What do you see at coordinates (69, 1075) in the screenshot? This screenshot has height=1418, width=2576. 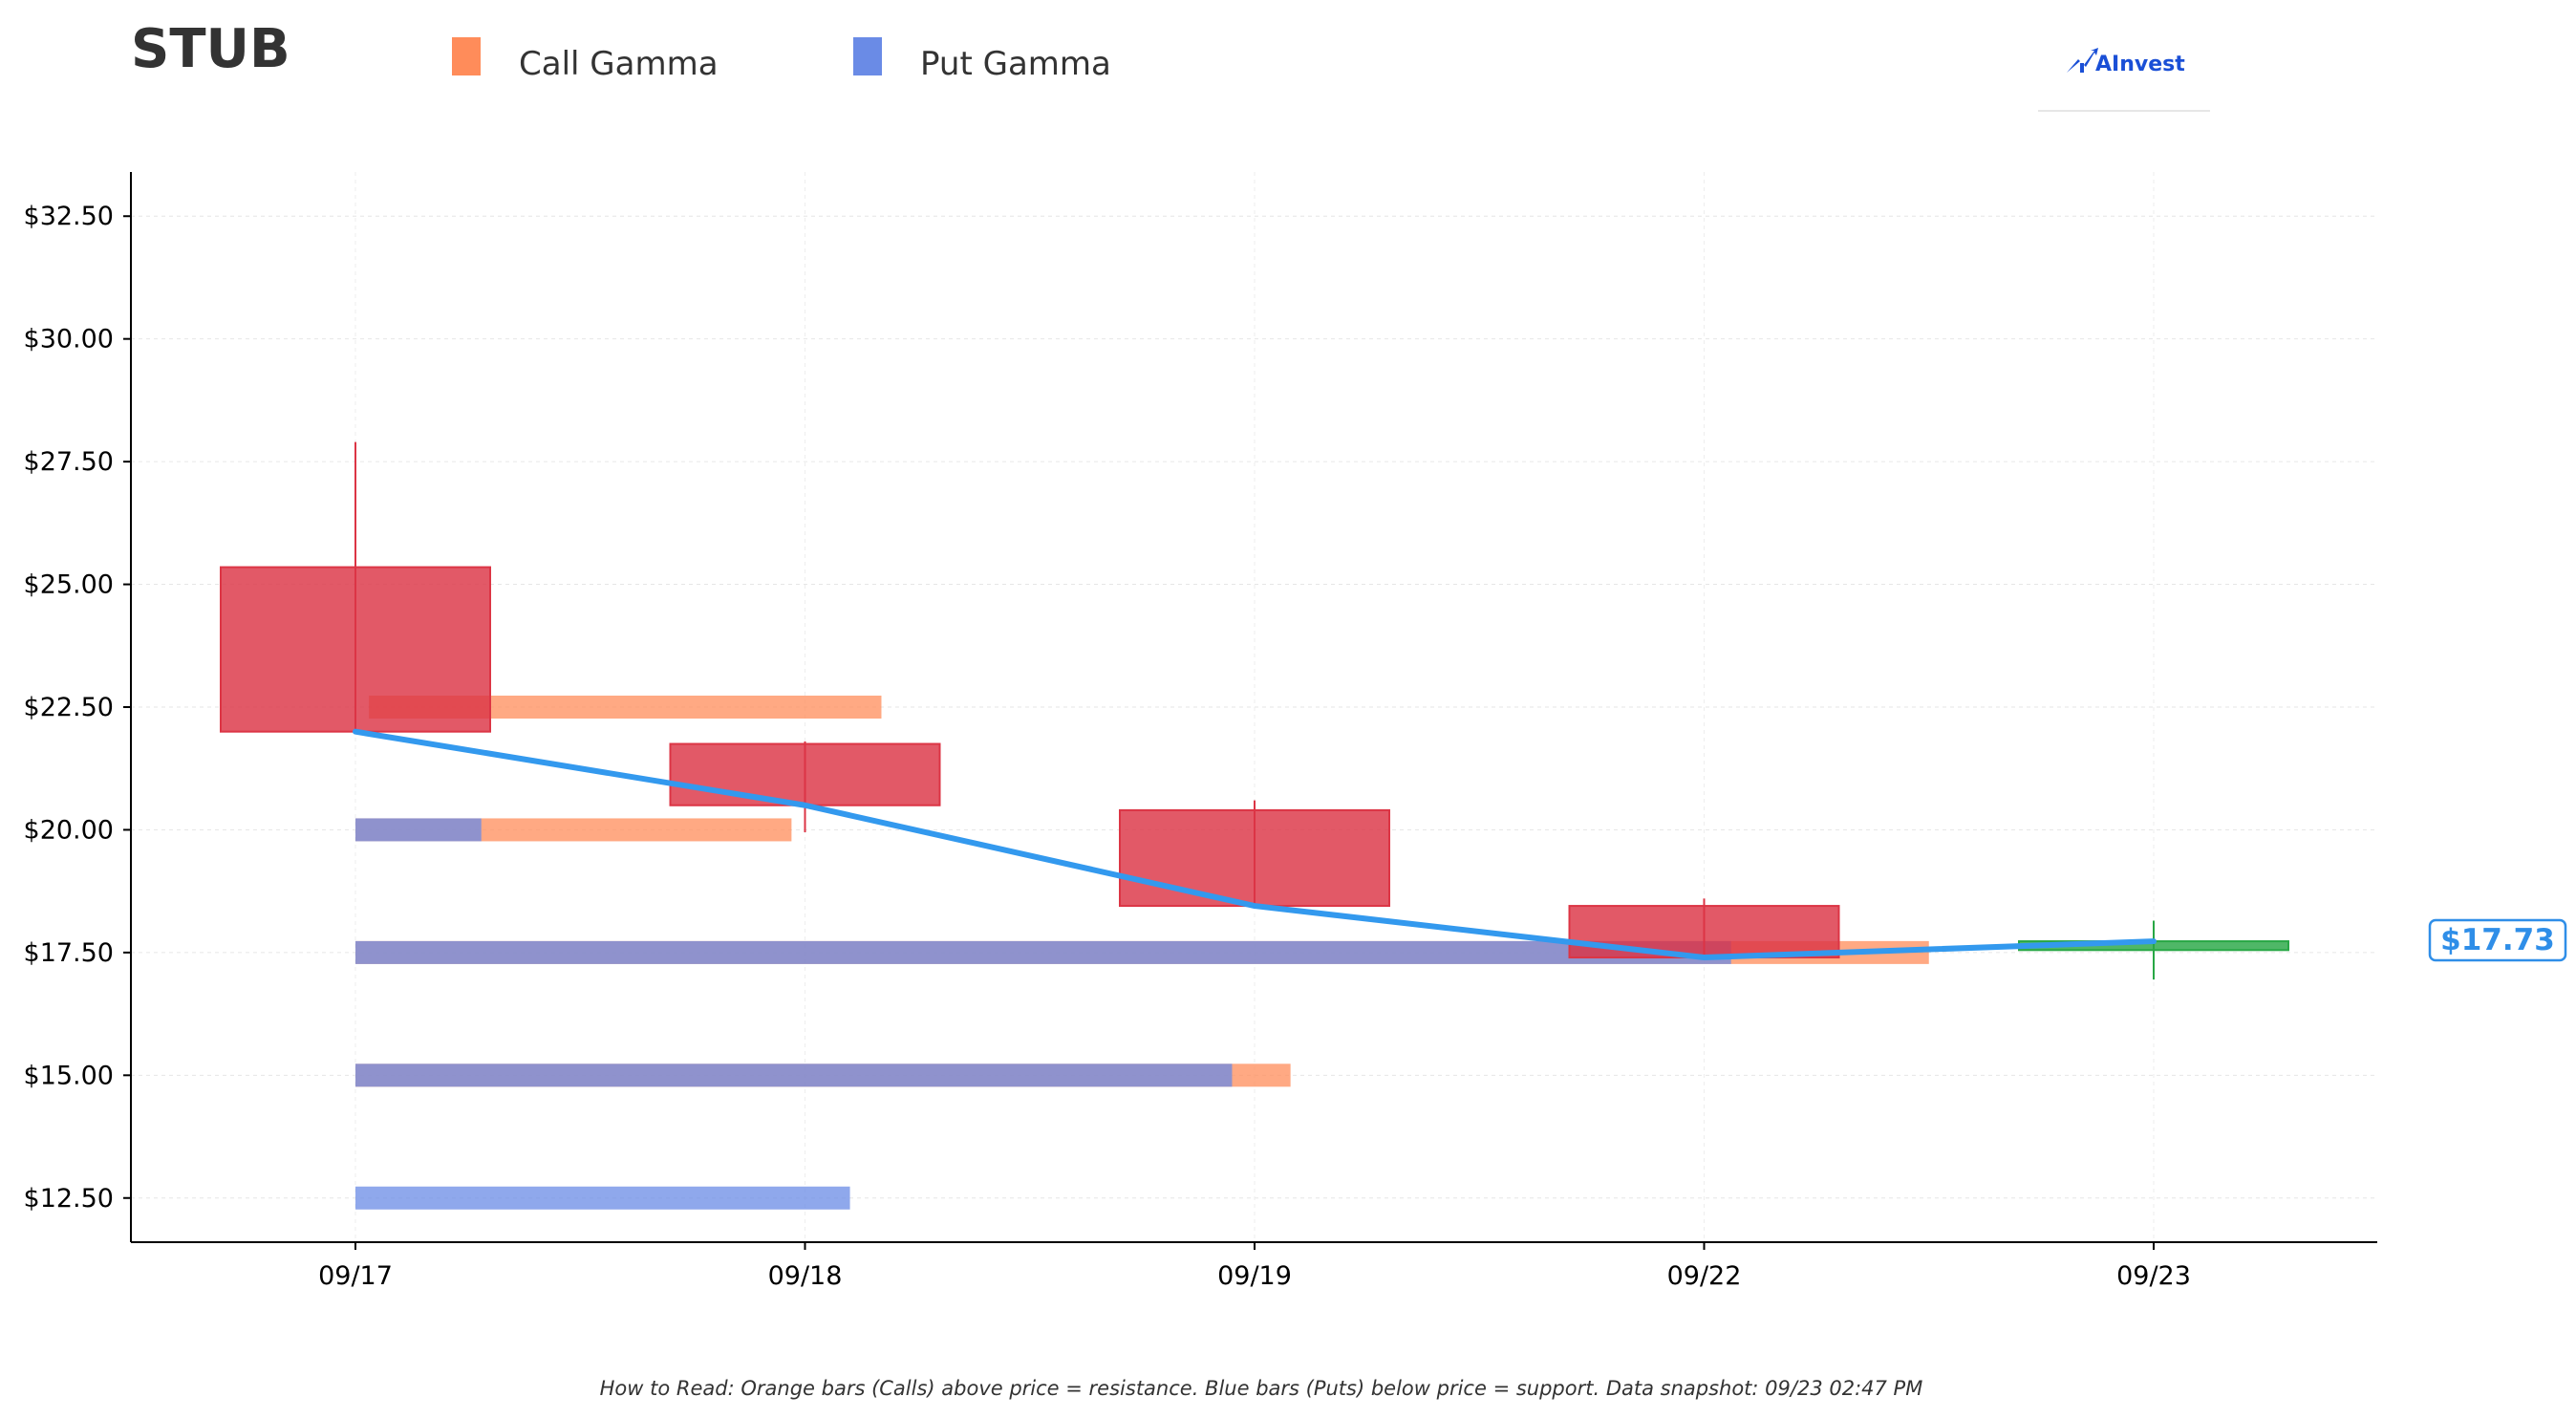 I see `y-tick-label: $15.00` at bounding box center [69, 1075].